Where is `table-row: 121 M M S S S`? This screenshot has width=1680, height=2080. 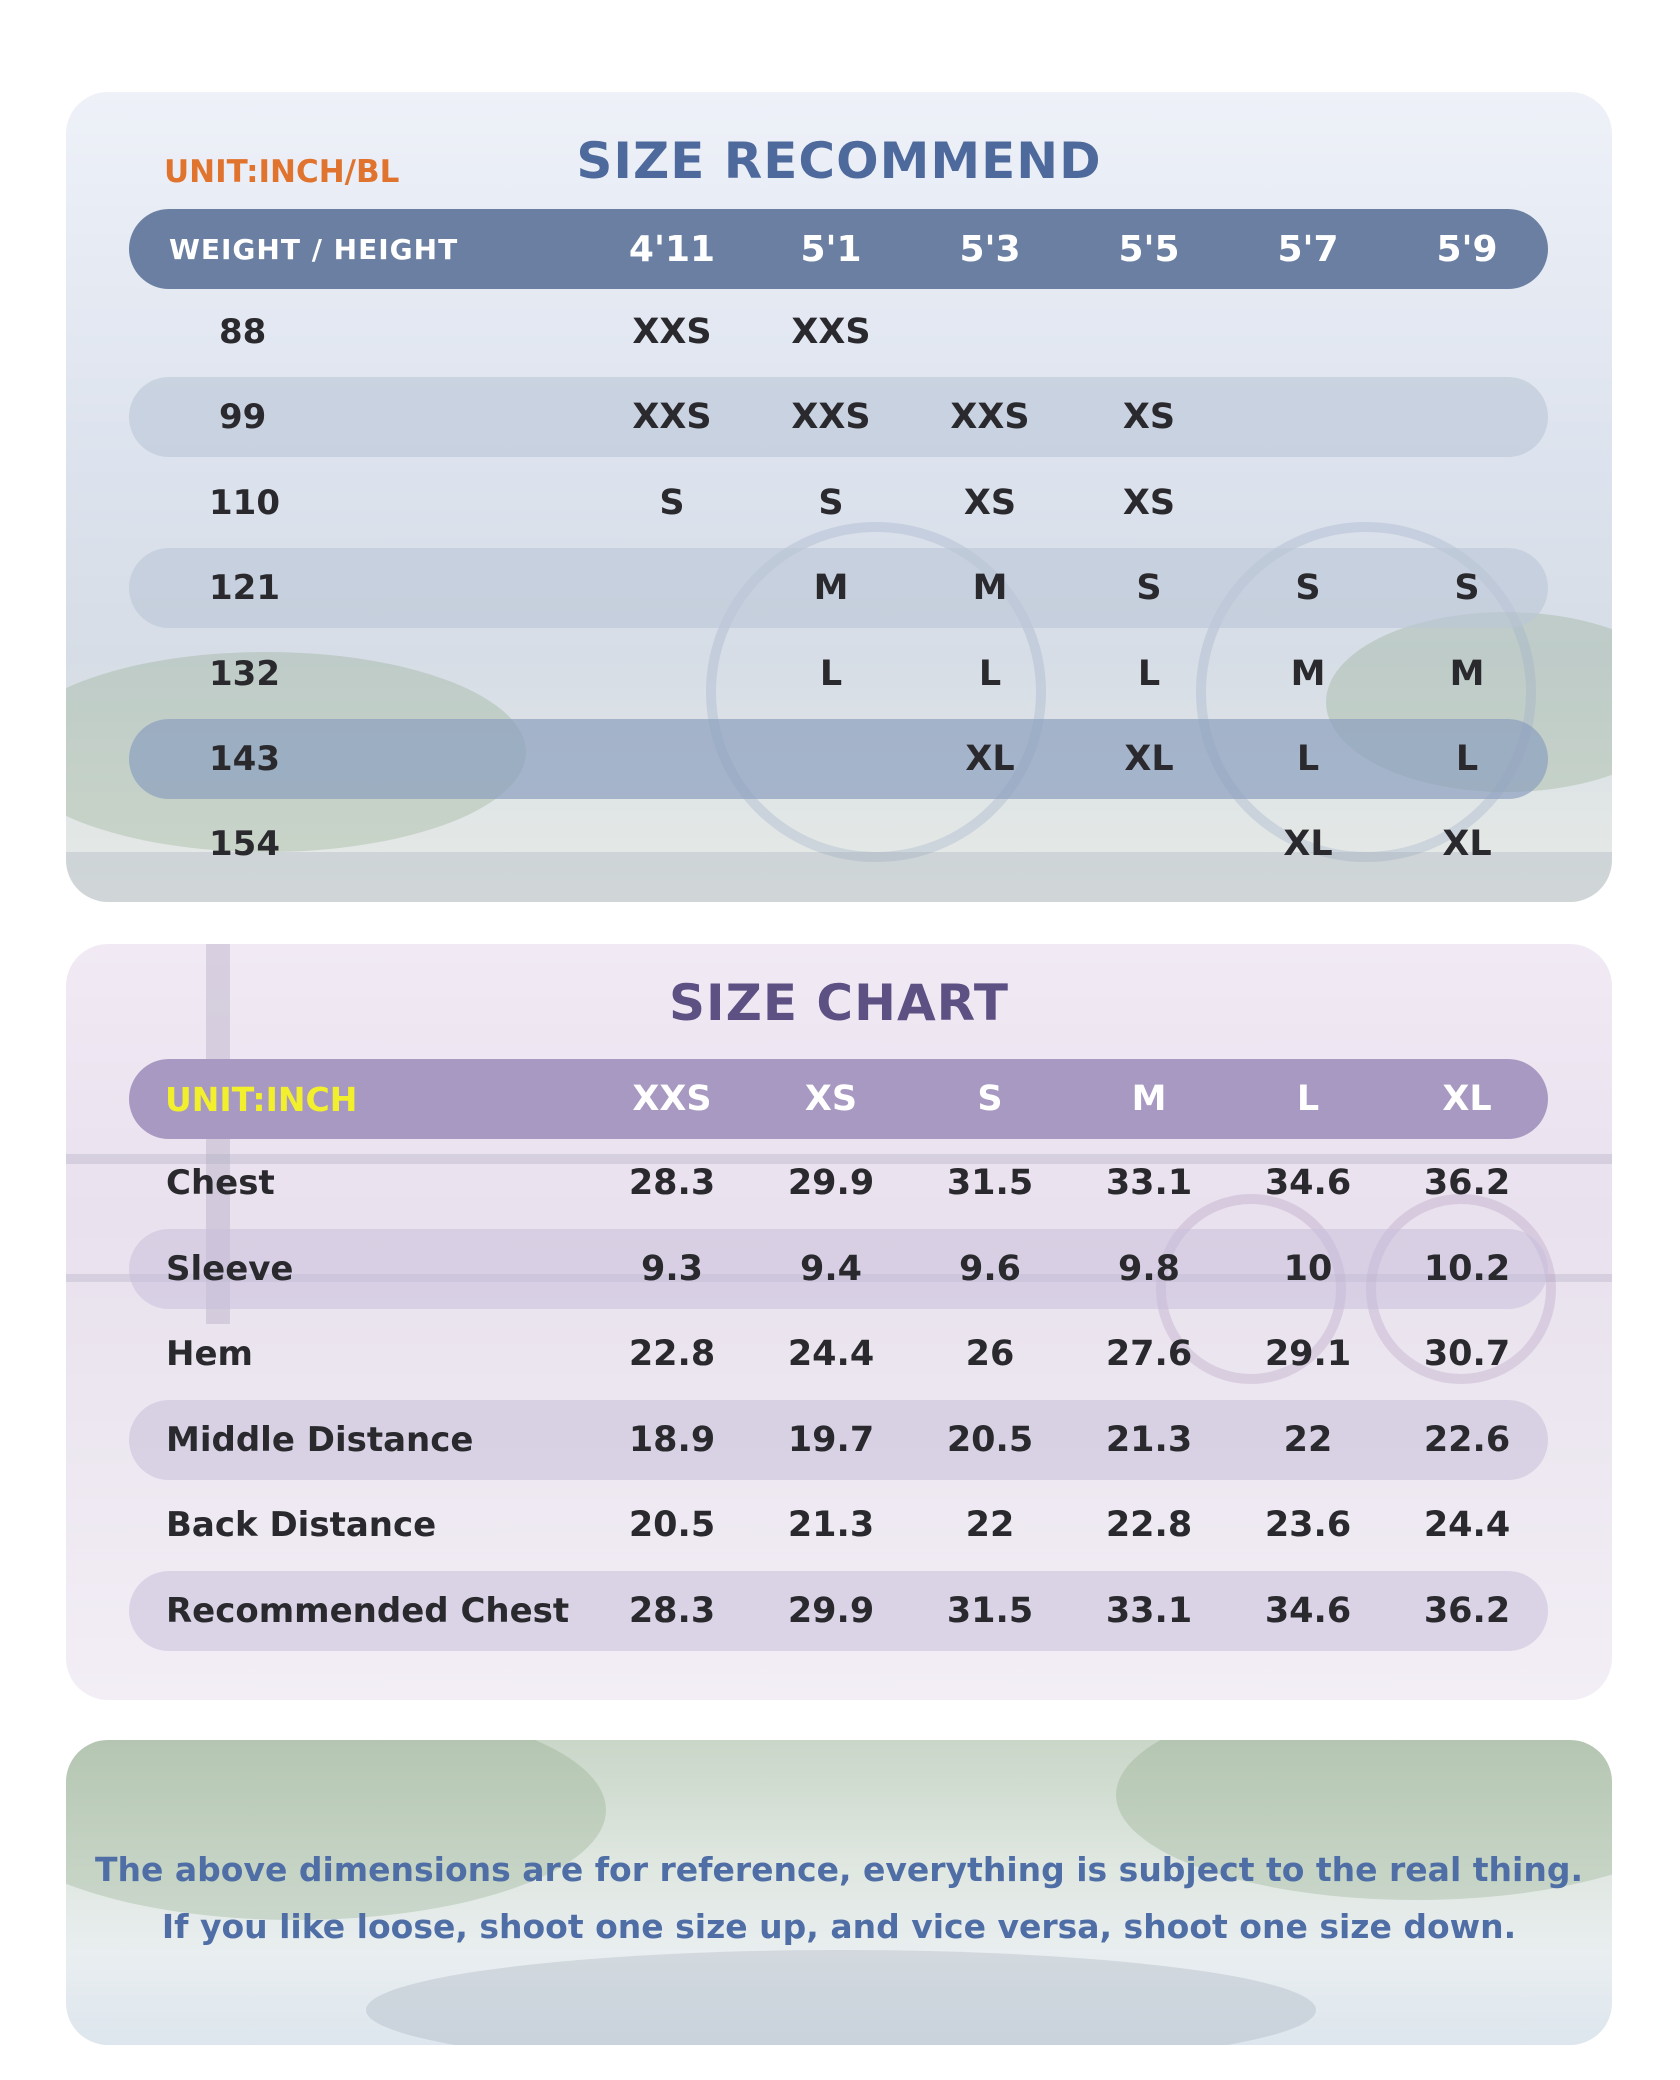 table-row: 121 M M S S S is located at coordinates (838, 588).